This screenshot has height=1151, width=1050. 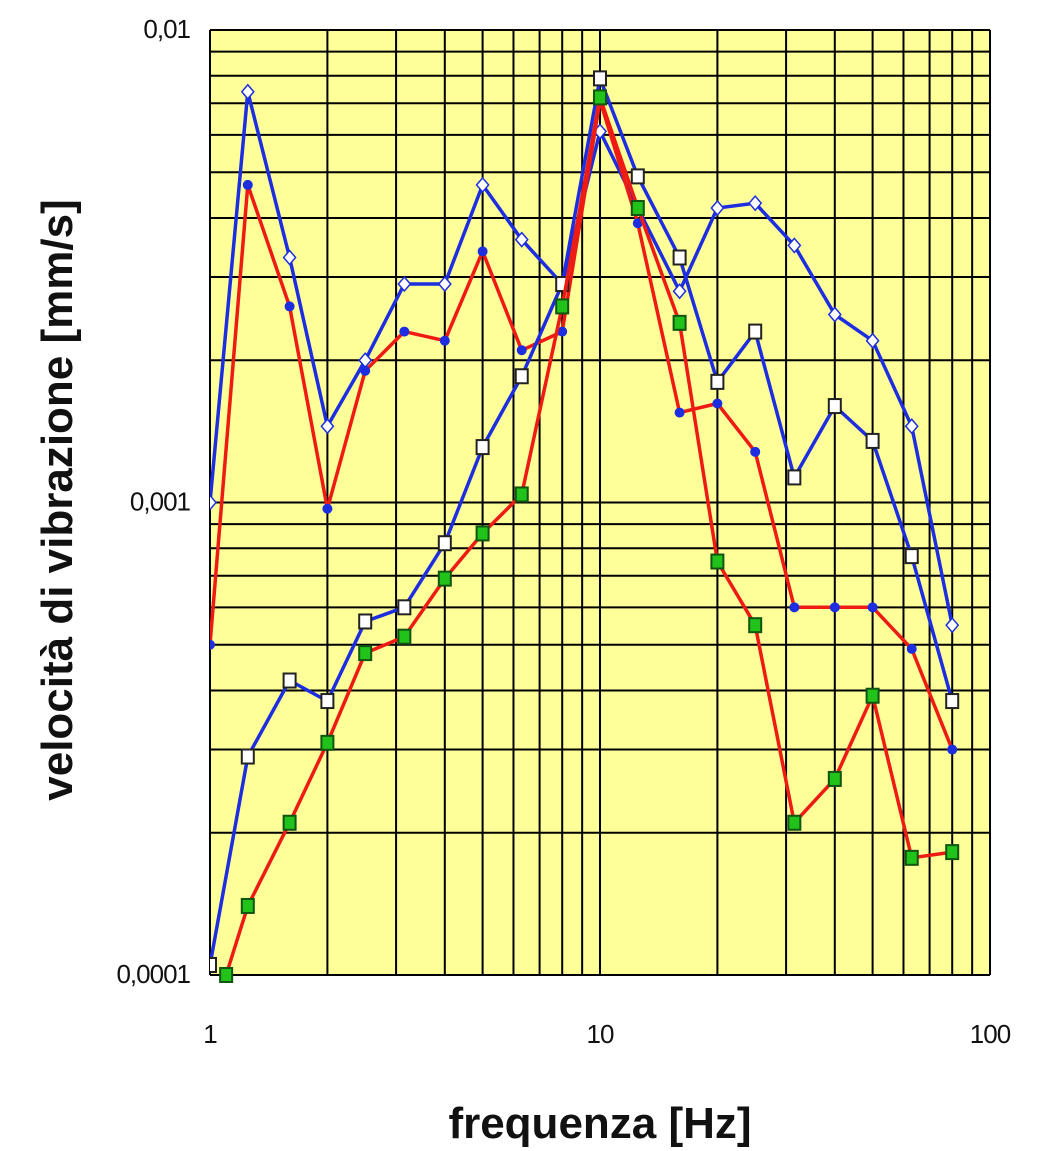 I want to click on y-tick-label: 0,0001, so click(x=153, y=974).